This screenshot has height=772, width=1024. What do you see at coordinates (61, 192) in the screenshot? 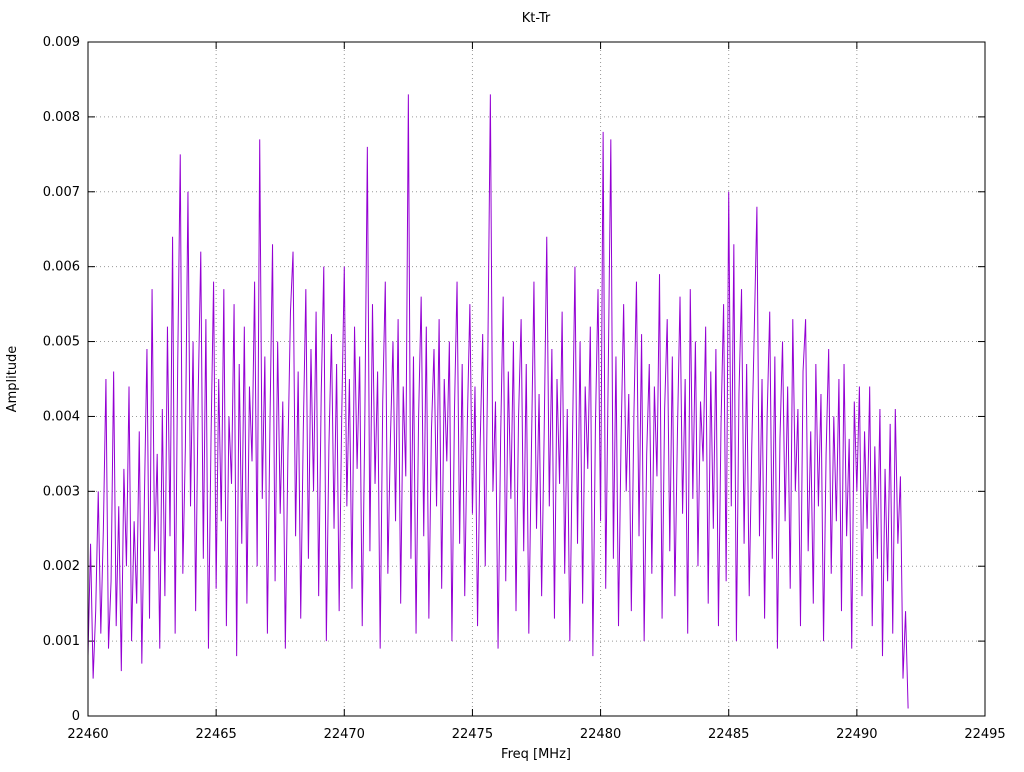
I see `y-tick-label: 0.007` at bounding box center [61, 192].